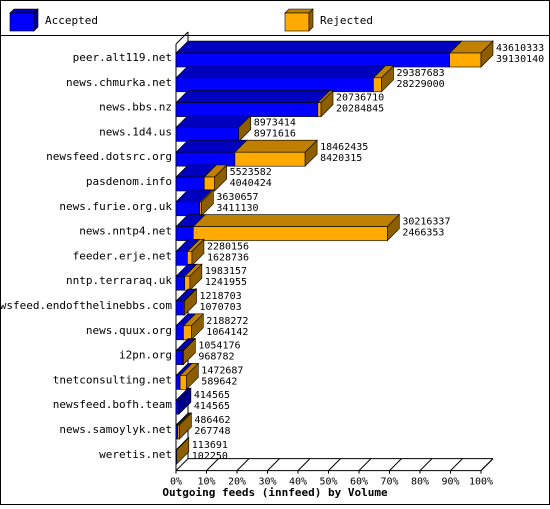 The height and width of the screenshot is (509, 550). Describe the element at coordinates (237, 208) in the screenshot. I see `value-label-accepted: 3411130` at that location.